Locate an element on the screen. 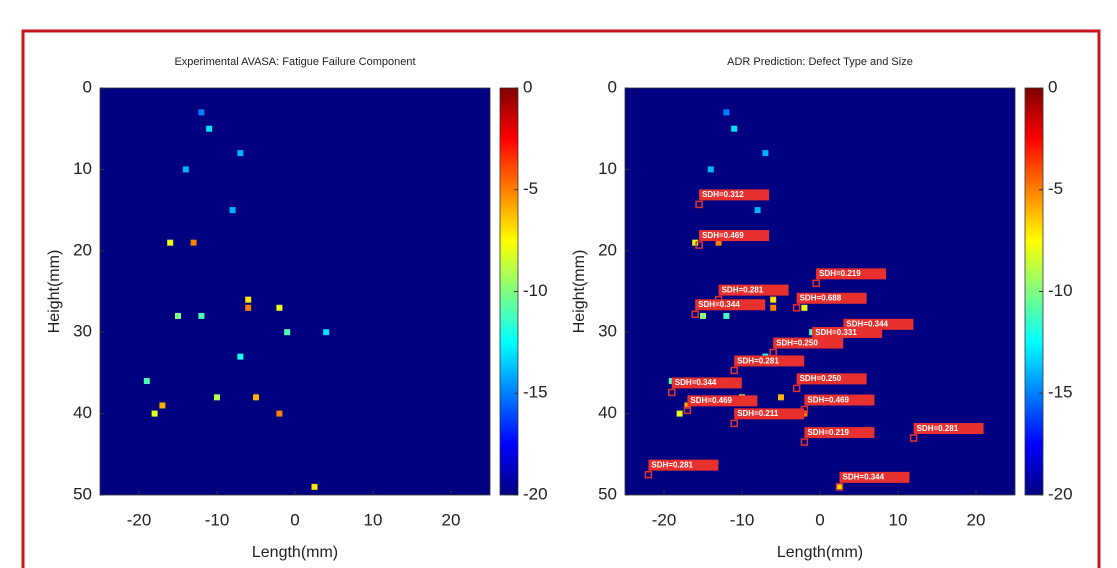 The image size is (1117, 568). y-tick-label: 20 is located at coordinates (82, 249).